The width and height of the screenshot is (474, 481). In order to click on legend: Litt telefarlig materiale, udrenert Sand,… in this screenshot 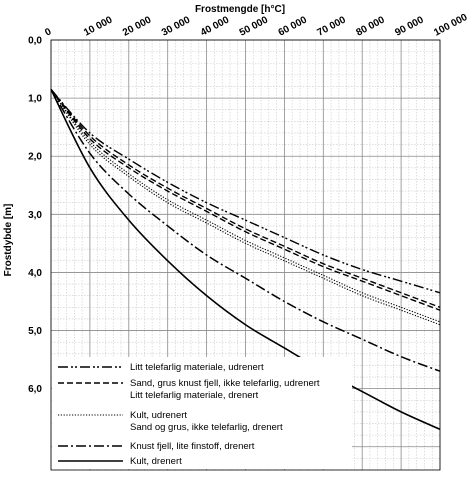, I will do `click(202, 413)`.